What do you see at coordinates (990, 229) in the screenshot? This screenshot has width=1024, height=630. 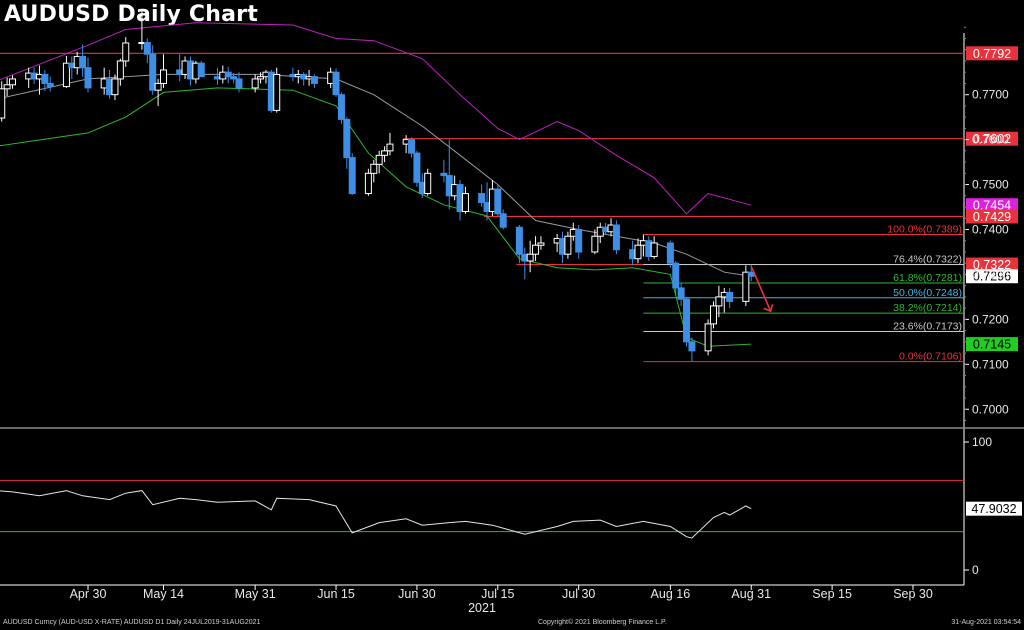 I see `price-axis-tick-label: 0.7400` at bounding box center [990, 229].